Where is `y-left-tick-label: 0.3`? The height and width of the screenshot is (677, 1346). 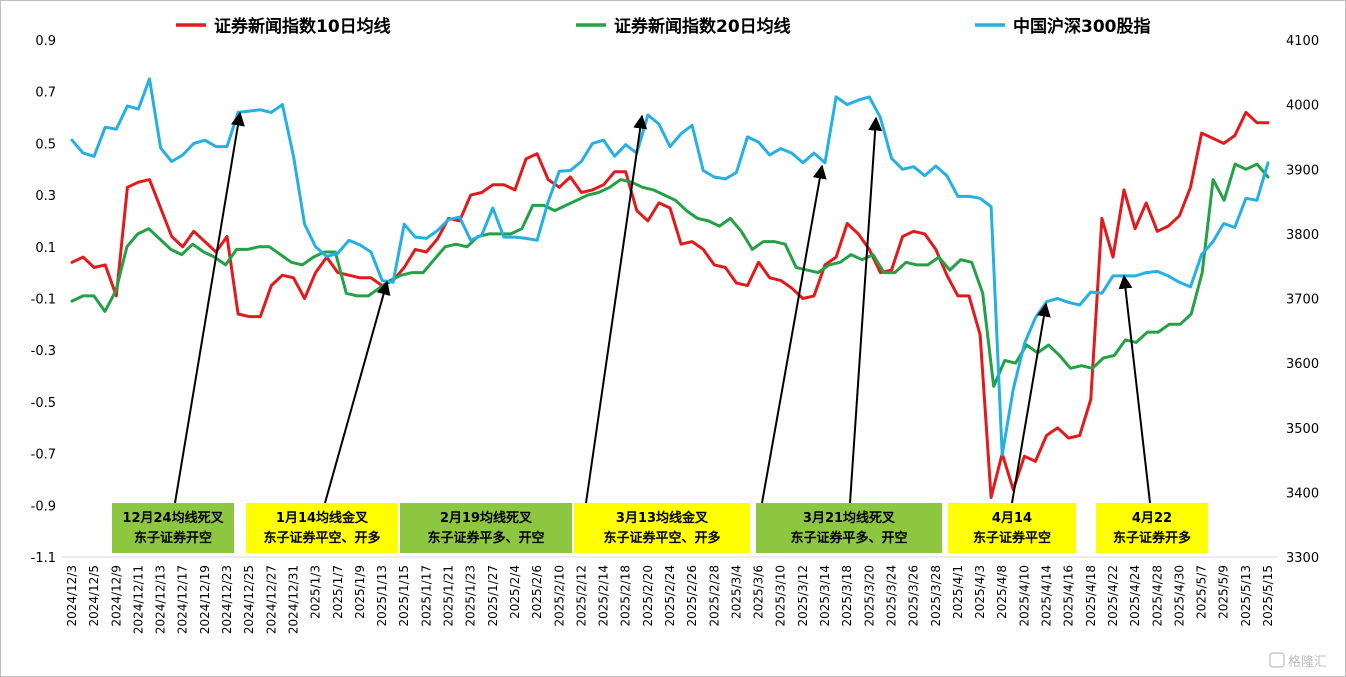
y-left-tick-label: 0.3 is located at coordinates (45, 196).